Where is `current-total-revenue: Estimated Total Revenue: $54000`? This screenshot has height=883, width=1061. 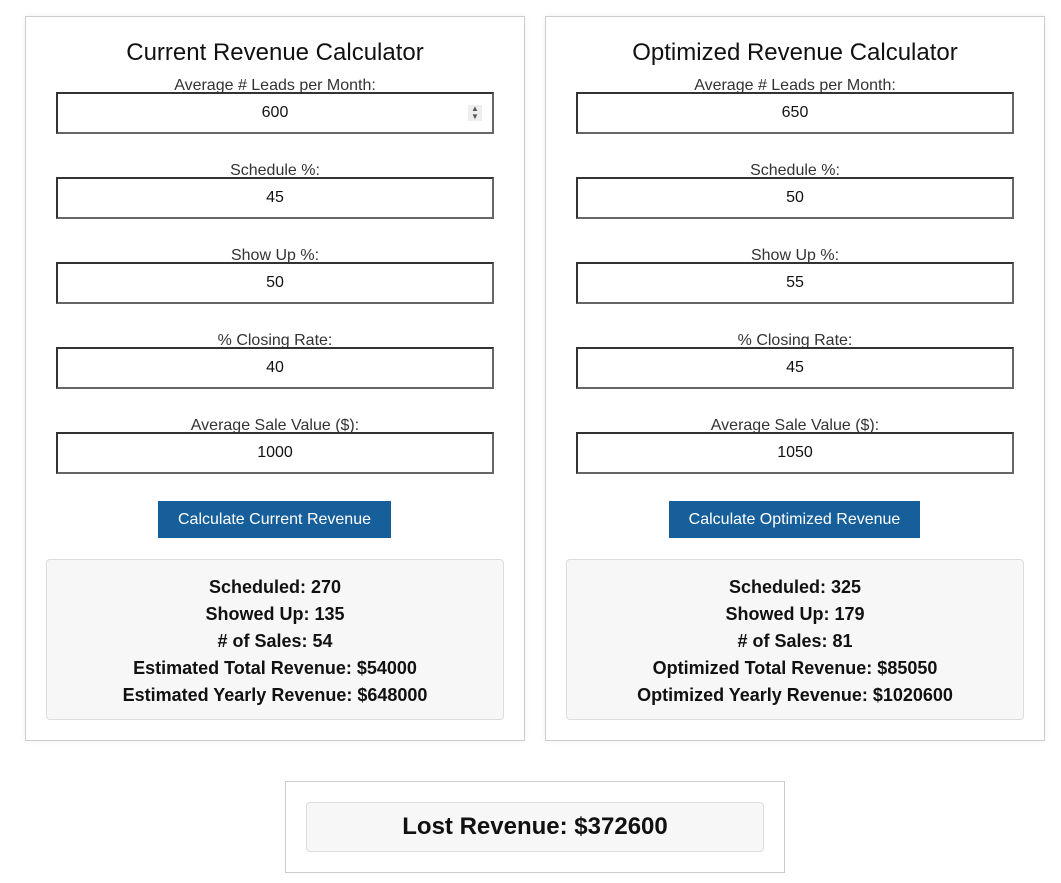
current-total-revenue: Estimated Total Revenue: $54000 is located at coordinates (275, 668).